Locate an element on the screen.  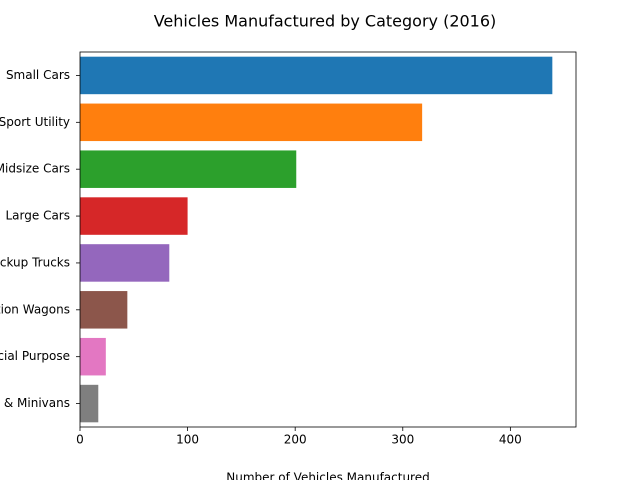
chart-title: Vehicles Manufactured by Category (2016) is located at coordinates (325, 21).